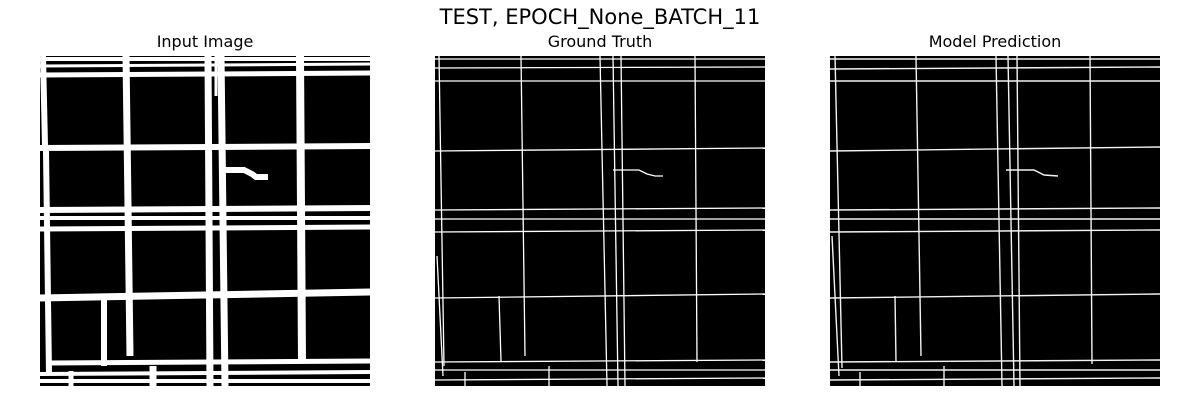  What do you see at coordinates (205, 41) in the screenshot?
I see `panel-title-input-image: Input Image` at bounding box center [205, 41].